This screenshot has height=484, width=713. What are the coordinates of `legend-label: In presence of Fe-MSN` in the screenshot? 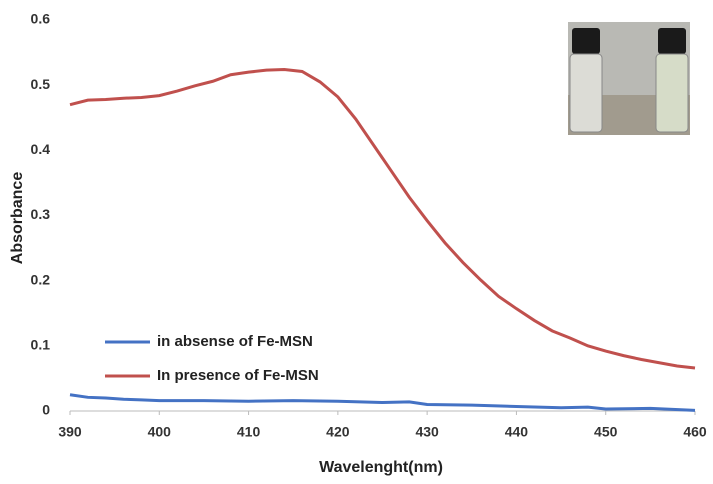 It's located at (238, 375).